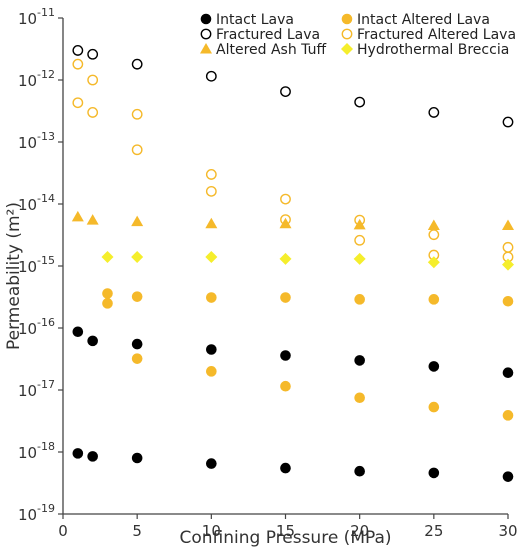  What do you see at coordinates (36, 203) in the screenshot?
I see `y-tick-label: 10-14` at bounding box center [36, 203].